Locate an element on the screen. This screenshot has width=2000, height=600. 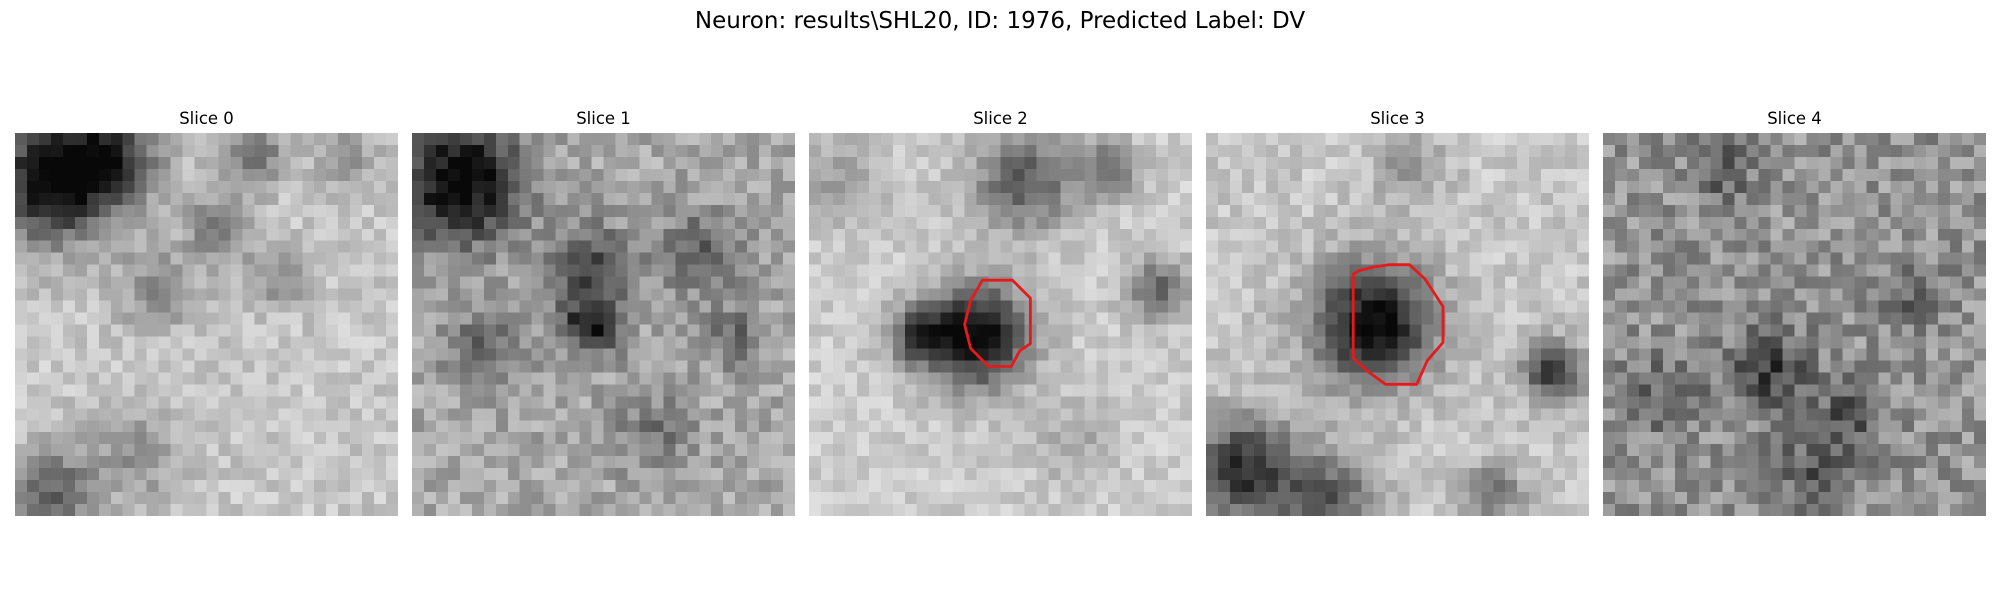
slice-panel-3: Slice 3 is located at coordinates (1397, 312).